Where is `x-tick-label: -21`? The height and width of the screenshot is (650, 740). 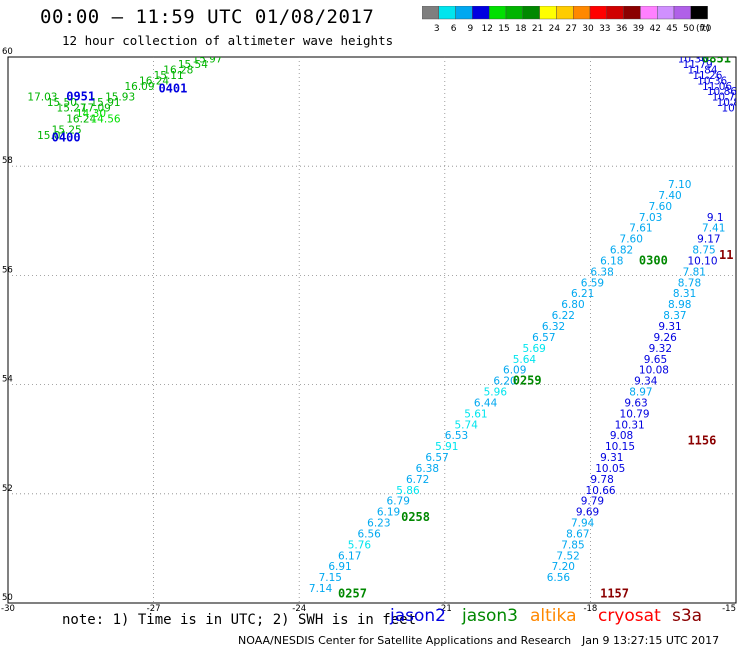 x-tick-label: -21 is located at coordinates (445, 609).